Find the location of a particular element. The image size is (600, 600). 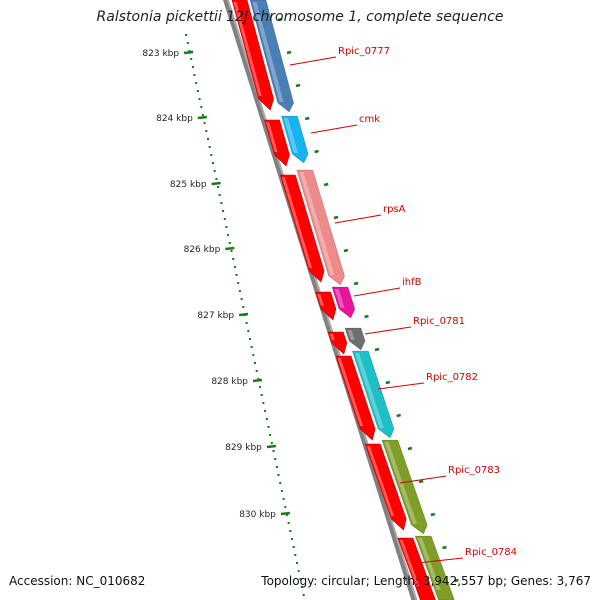

length-value: 3,942,557 bp; is located at coordinates (465, 581).